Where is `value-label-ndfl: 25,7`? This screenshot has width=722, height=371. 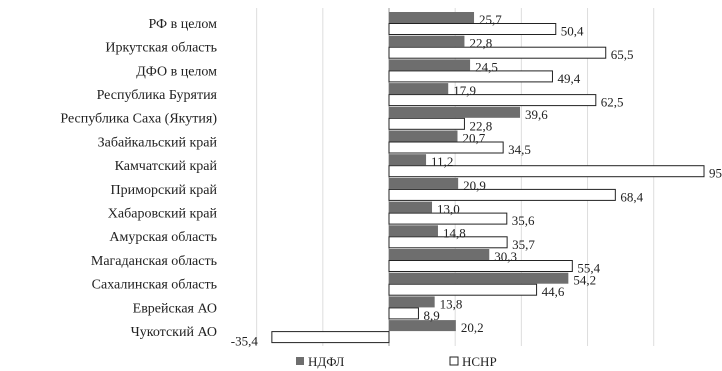 value-label-ndfl: 25,7 is located at coordinates (490, 19).